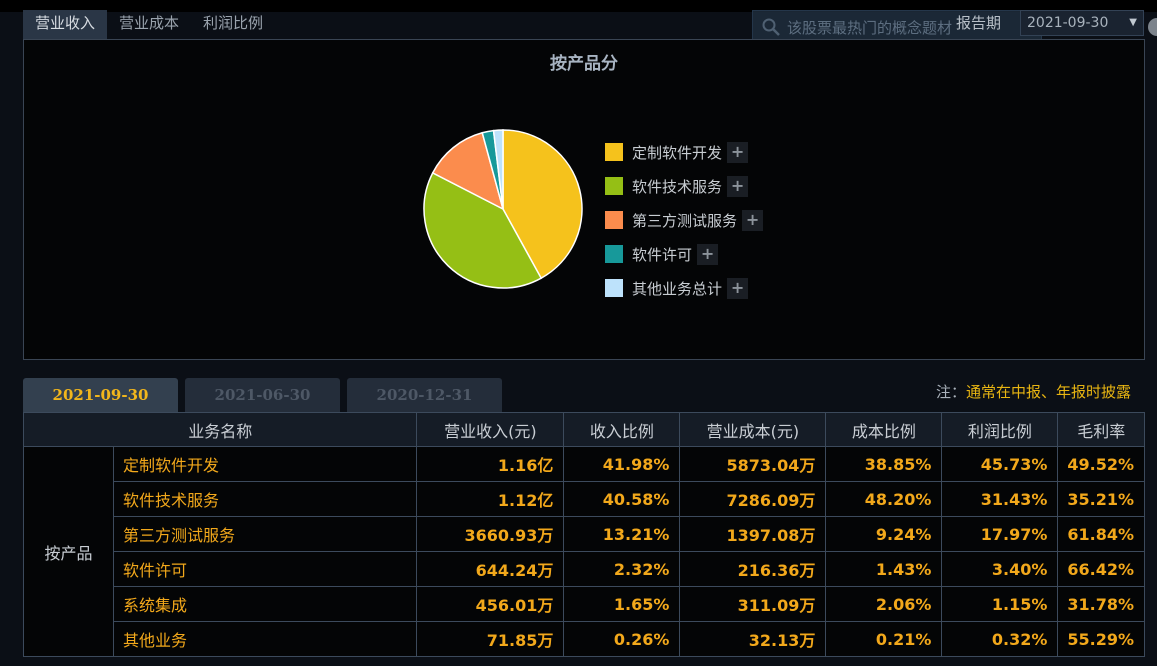 The height and width of the screenshot is (666, 1157). What do you see at coordinates (584, 64) in the screenshot?
I see `chart-title: 按产品分` at bounding box center [584, 64].